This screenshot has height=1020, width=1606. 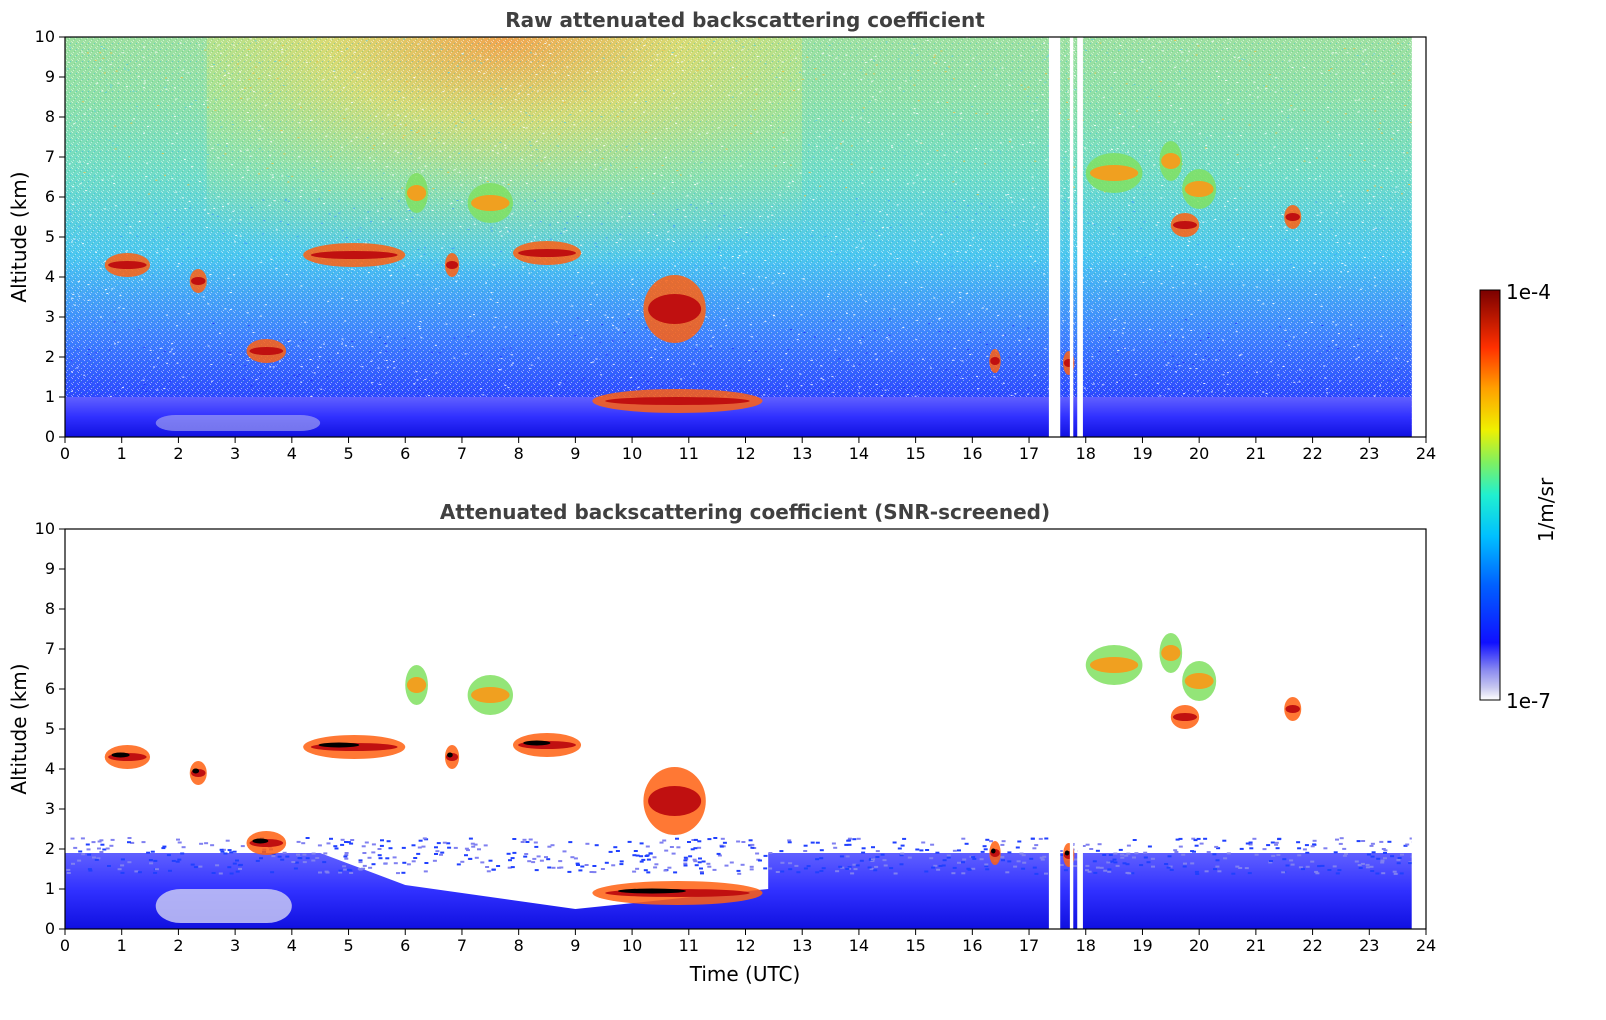 What do you see at coordinates (675, 309) in the screenshot?
I see `raw-cloud-core` at bounding box center [675, 309].